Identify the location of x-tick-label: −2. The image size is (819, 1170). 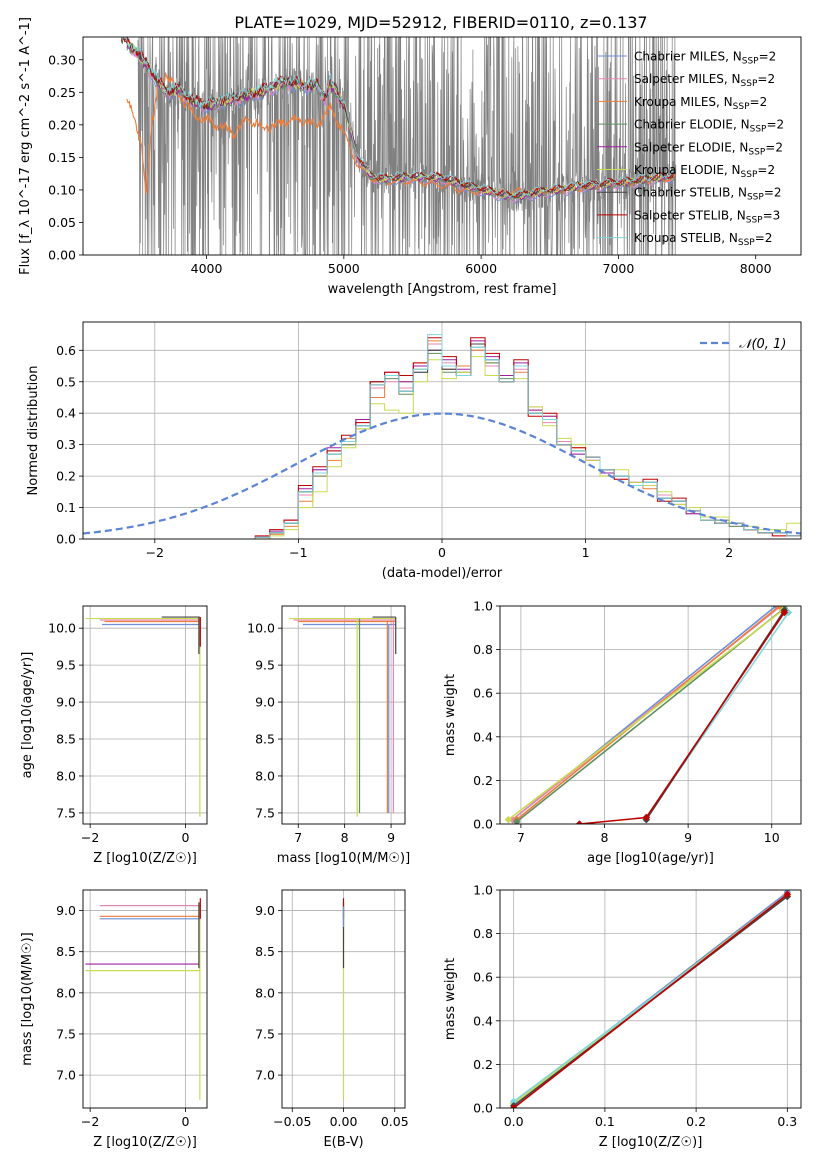
(155, 552).